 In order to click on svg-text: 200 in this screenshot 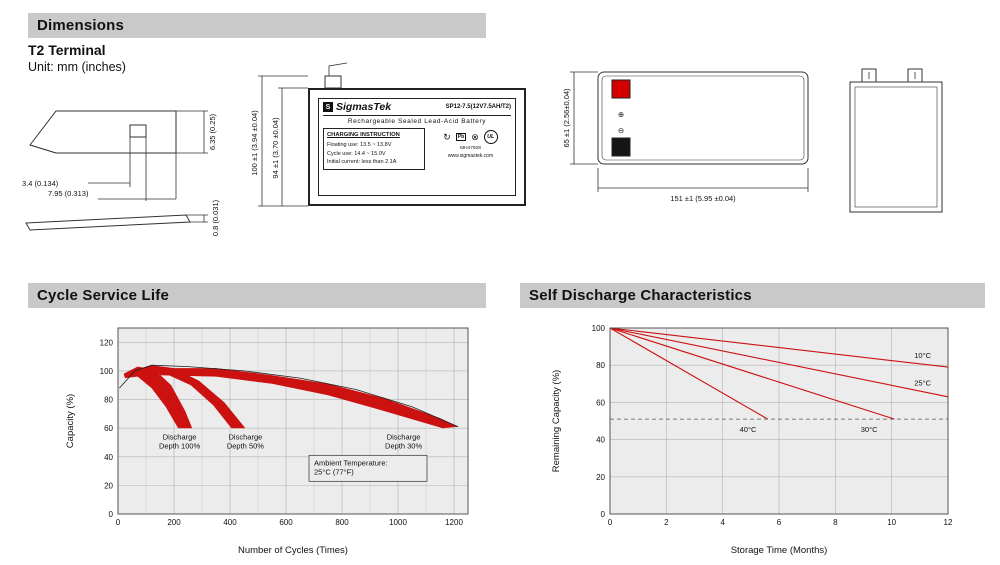, I will do `click(174, 522)`.